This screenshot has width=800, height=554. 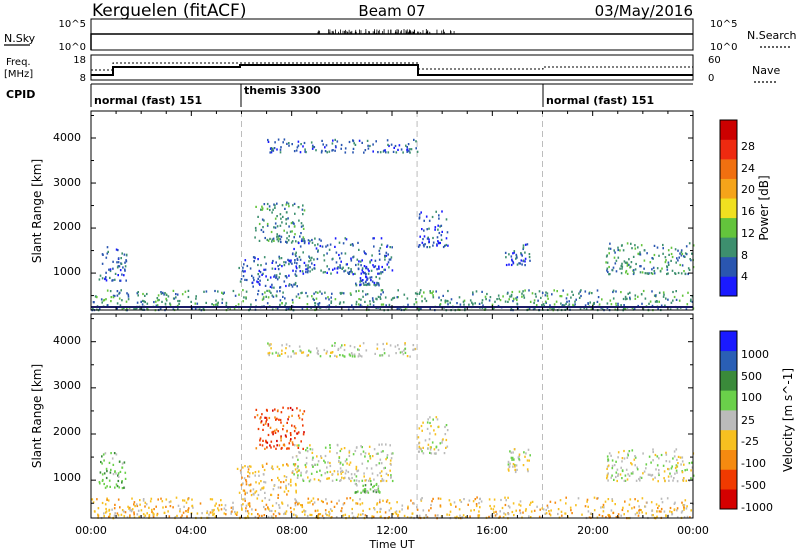 I want to click on station-title: Kerguelen (fitACF), so click(x=169, y=11).